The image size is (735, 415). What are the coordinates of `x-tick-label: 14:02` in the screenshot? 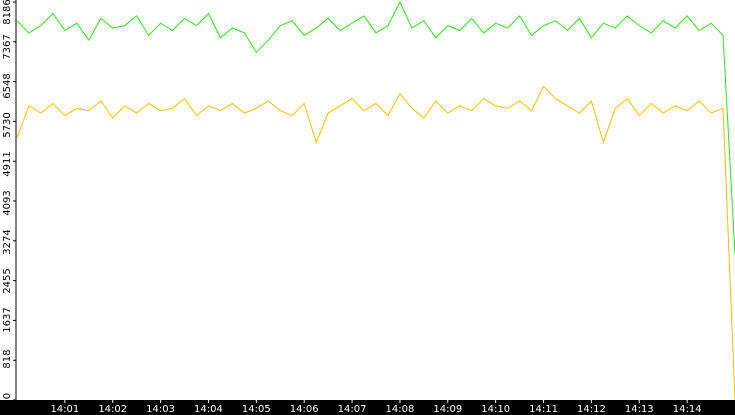 It's located at (112, 409).